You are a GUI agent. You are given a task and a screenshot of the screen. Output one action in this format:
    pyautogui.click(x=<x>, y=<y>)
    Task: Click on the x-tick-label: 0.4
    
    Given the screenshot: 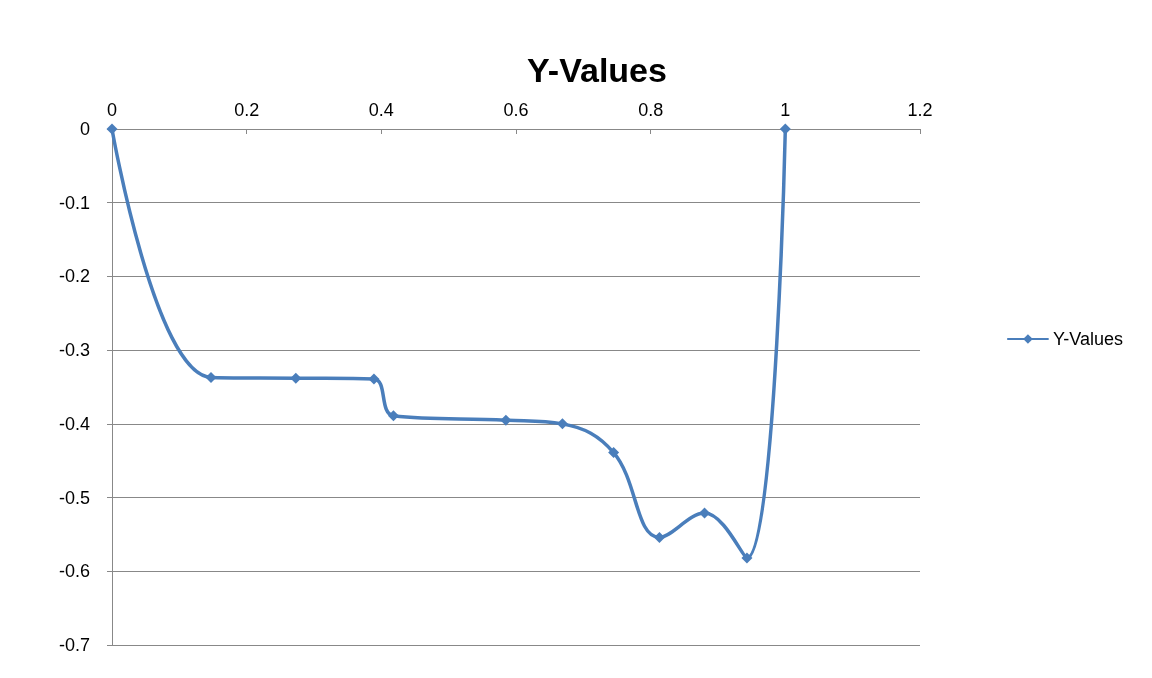 What is the action you would take?
    pyautogui.click(x=381, y=110)
    